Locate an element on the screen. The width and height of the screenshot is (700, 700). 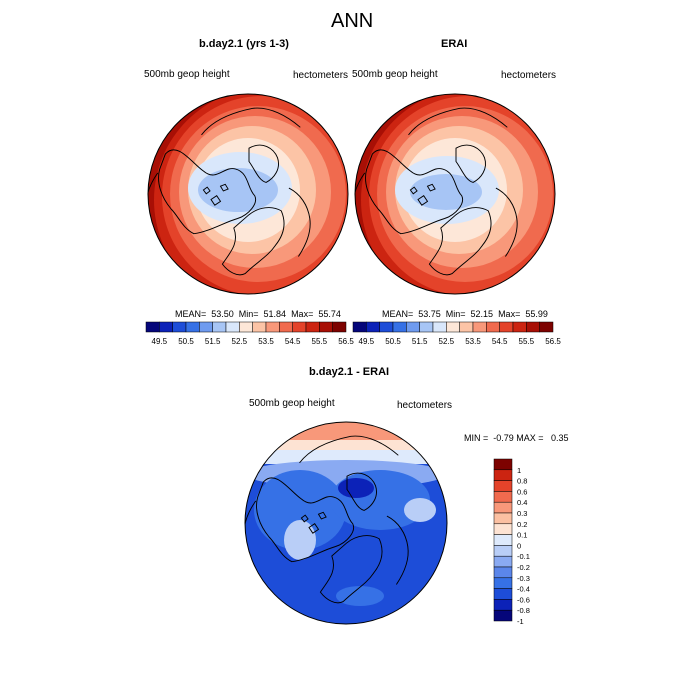
colorbar-model-tick-label: 55.5 is located at coordinates (320, 341).